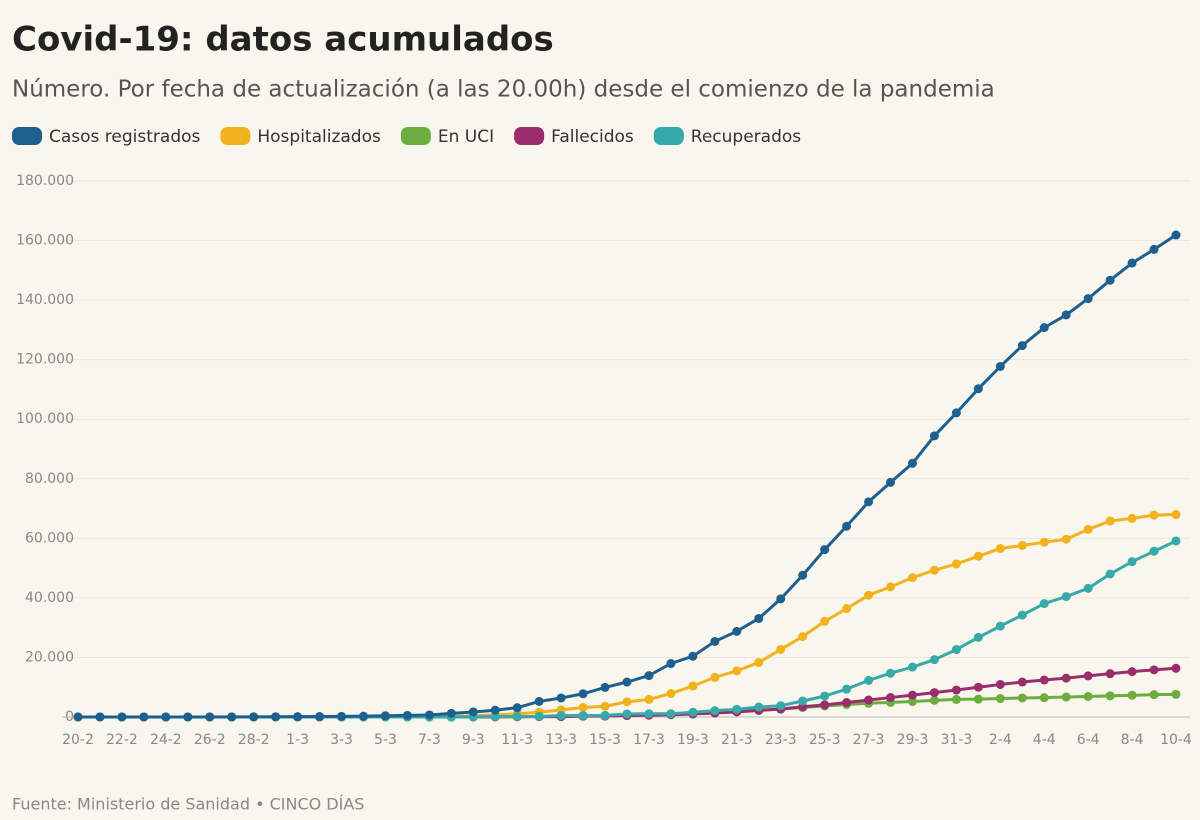 This screenshot has width=1200, height=820. Describe the element at coordinates (1176, 740) in the screenshot. I see `x-tick-label: 10-4` at that location.